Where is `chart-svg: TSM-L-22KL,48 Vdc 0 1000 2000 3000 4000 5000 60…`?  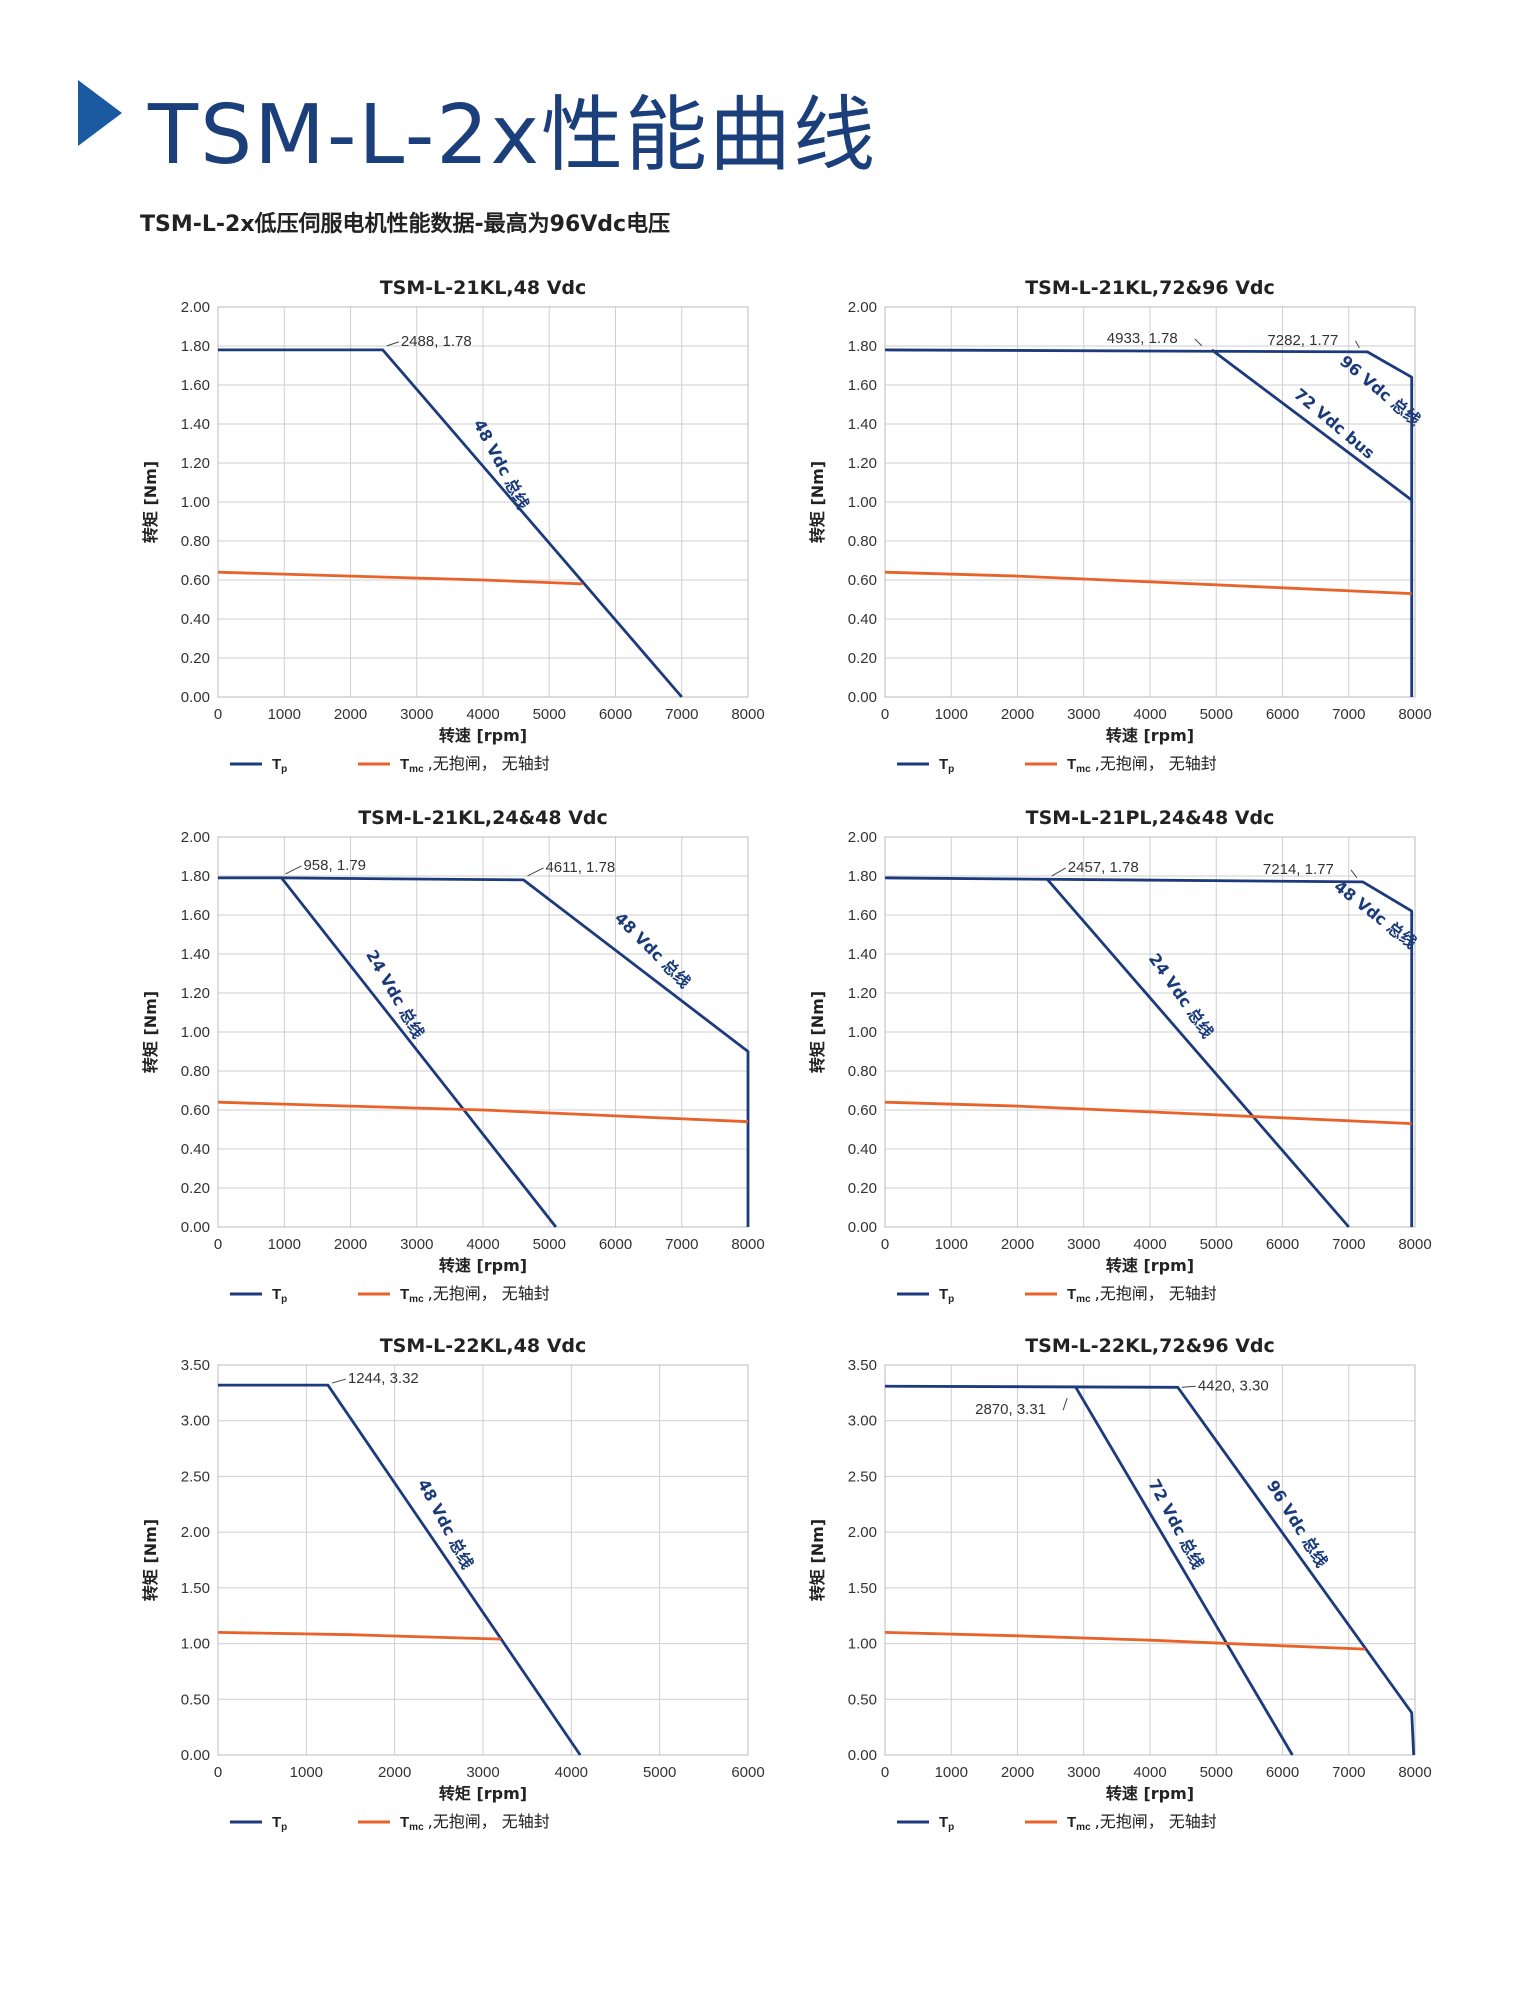 chart-svg: TSM-L-22KL,48 Vdc 0 1000 2000 3000 4000 5000 60… is located at coordinates (453, 1584).